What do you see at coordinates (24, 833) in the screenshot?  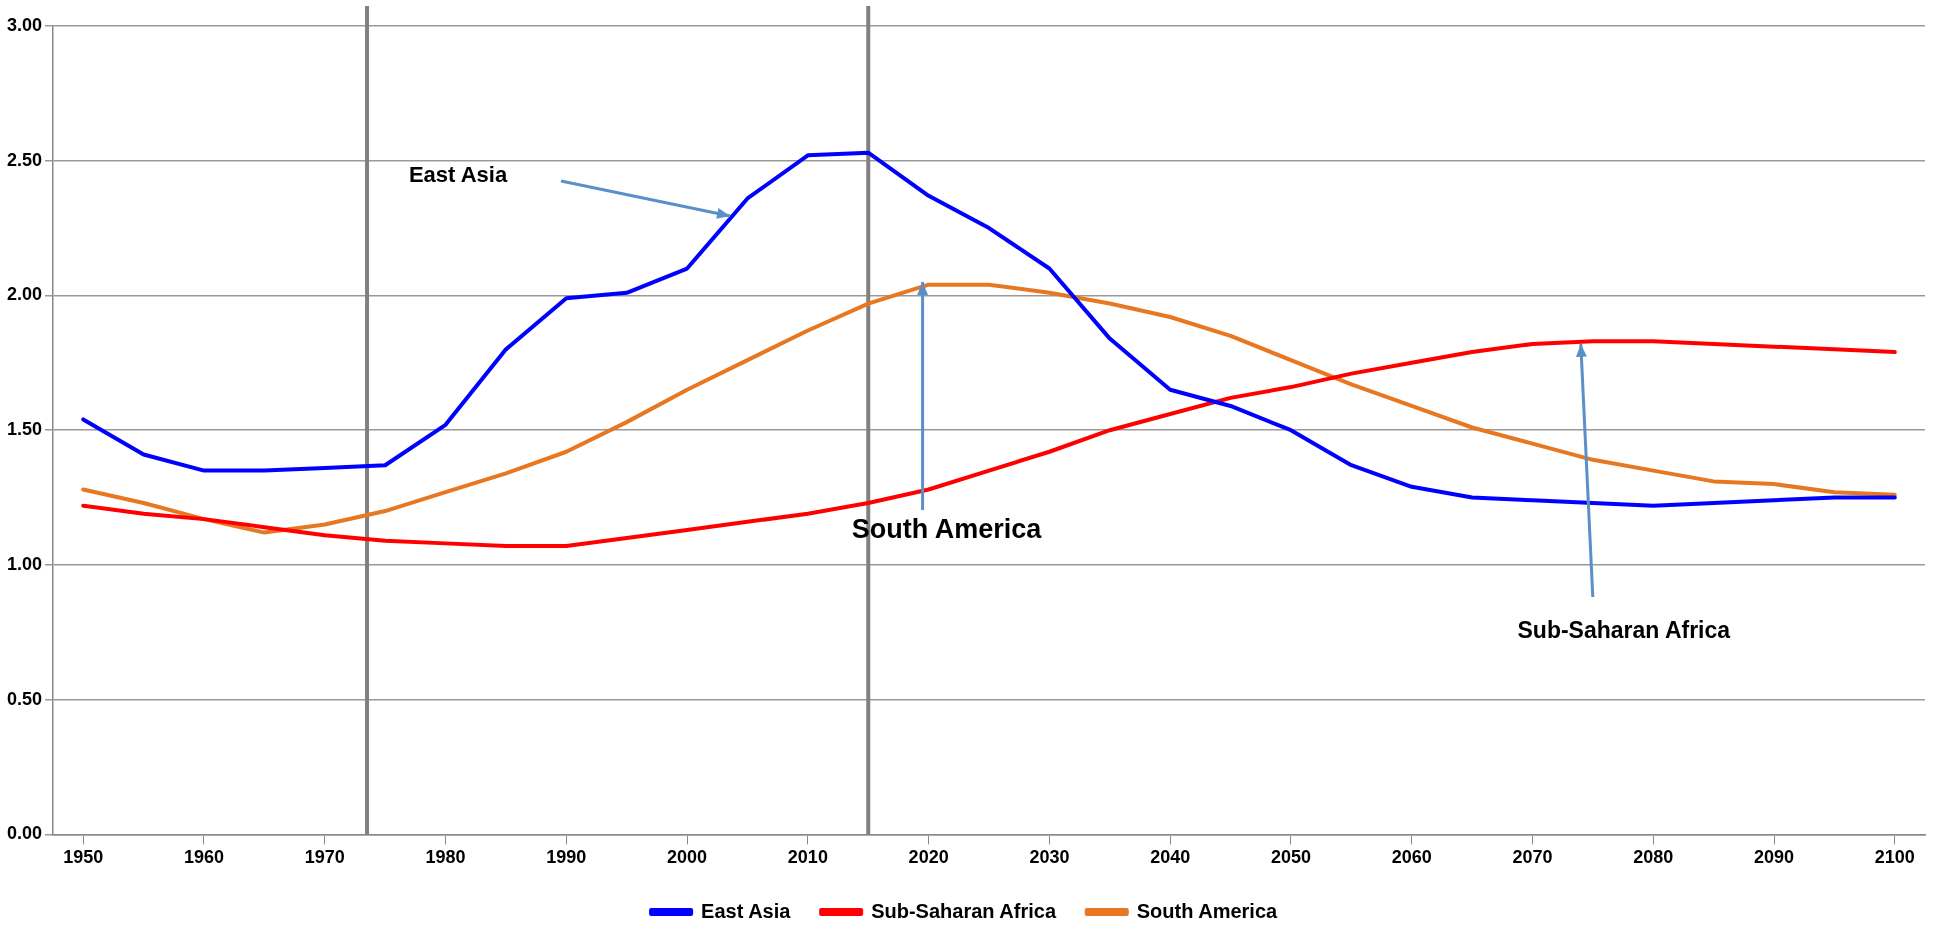 I see `y-tick-label: 0.00` at bounding box center [24, 833].